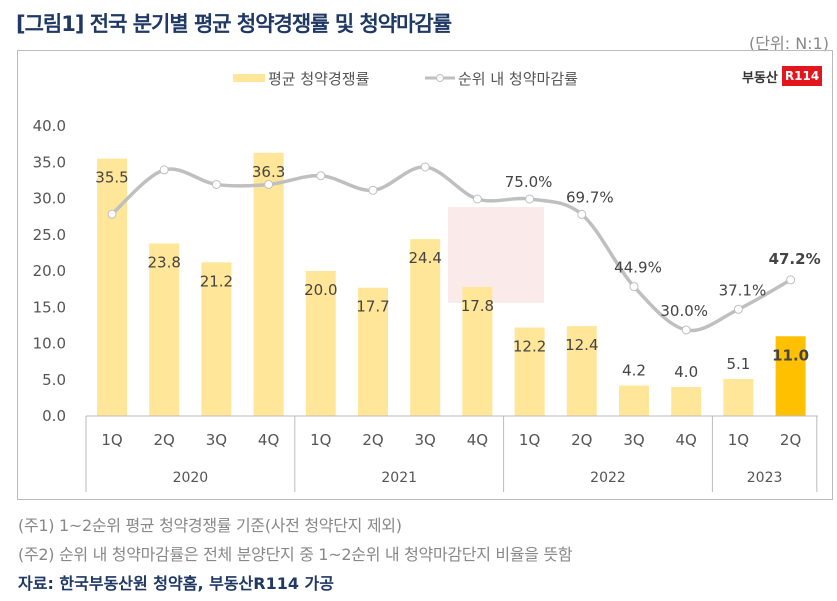  What do you see at coordinates (176, 583) in the screenshot?
I see `source: 자료: 한국부동산원 청약홈, 부동산R114 가공` at bounding box center [176, 583].